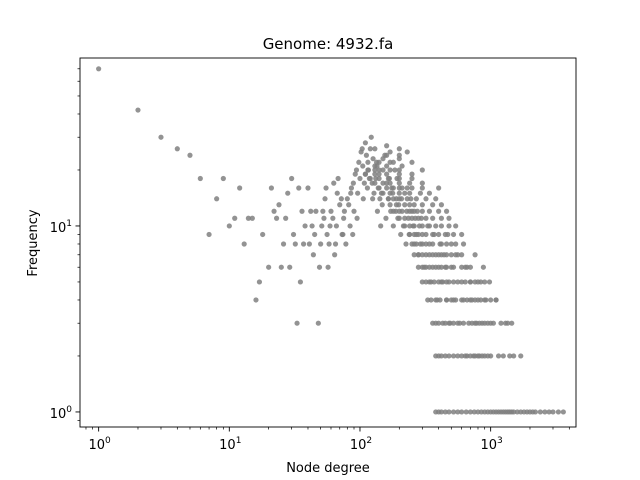 This screenshot has width=640, height=480. What do you see at coordinates (65, 245) in the screenshot?
I see `y-axis: 100 101` at bounding box center [65, 245].